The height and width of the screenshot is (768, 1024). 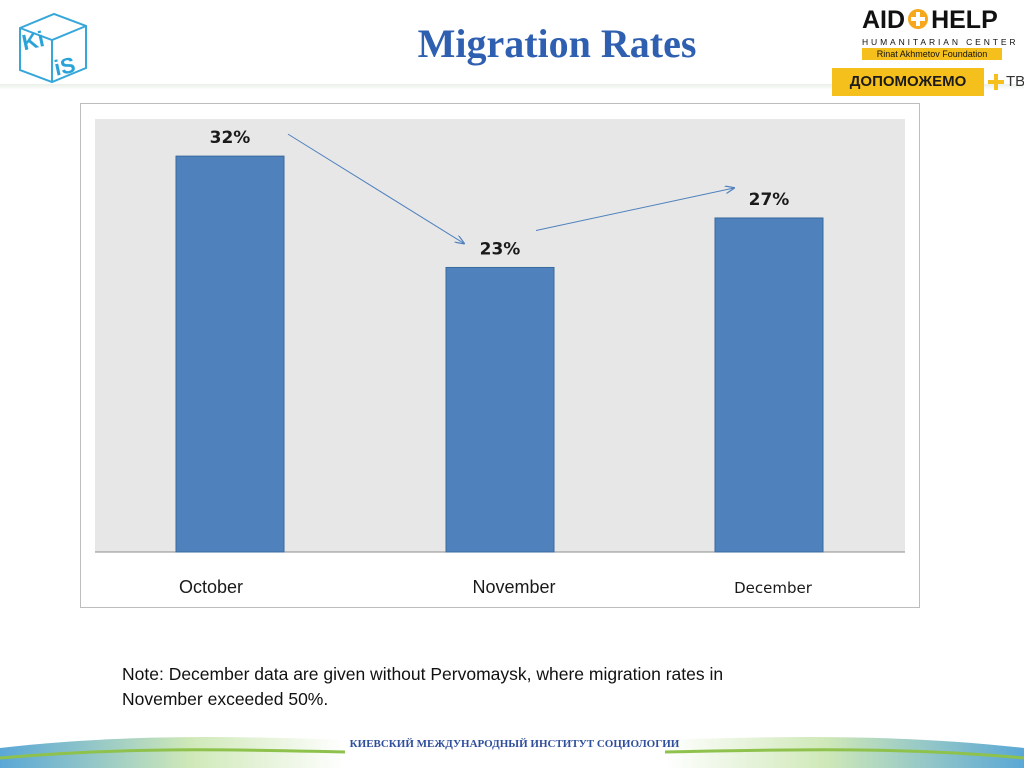 What do you see at coordinates (211, 587) in the screenshot?
I see `category-label-october: October` at bounding box center [211, 587].